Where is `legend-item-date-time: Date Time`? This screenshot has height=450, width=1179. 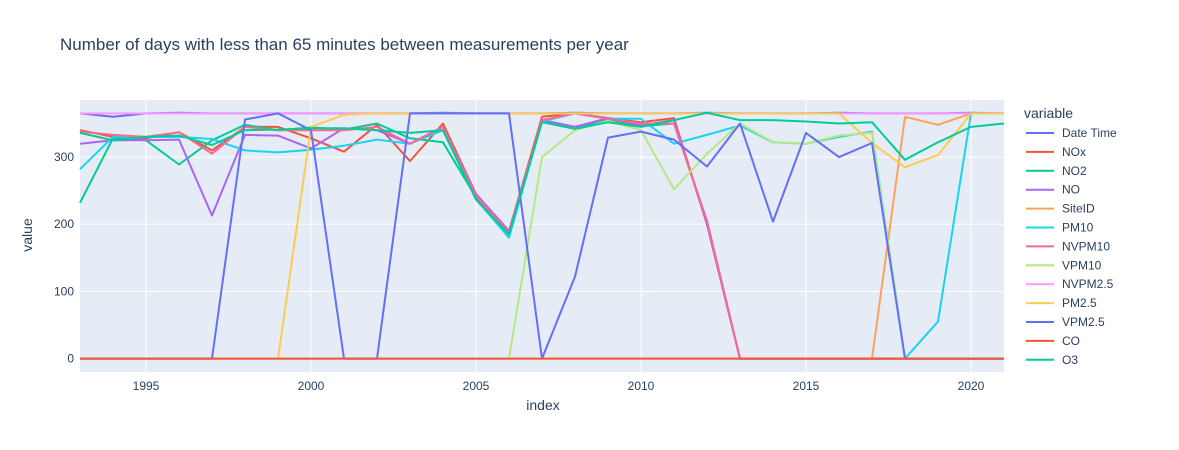 legend-item-date-time: Date Time is located at coordinates (1071, 133).